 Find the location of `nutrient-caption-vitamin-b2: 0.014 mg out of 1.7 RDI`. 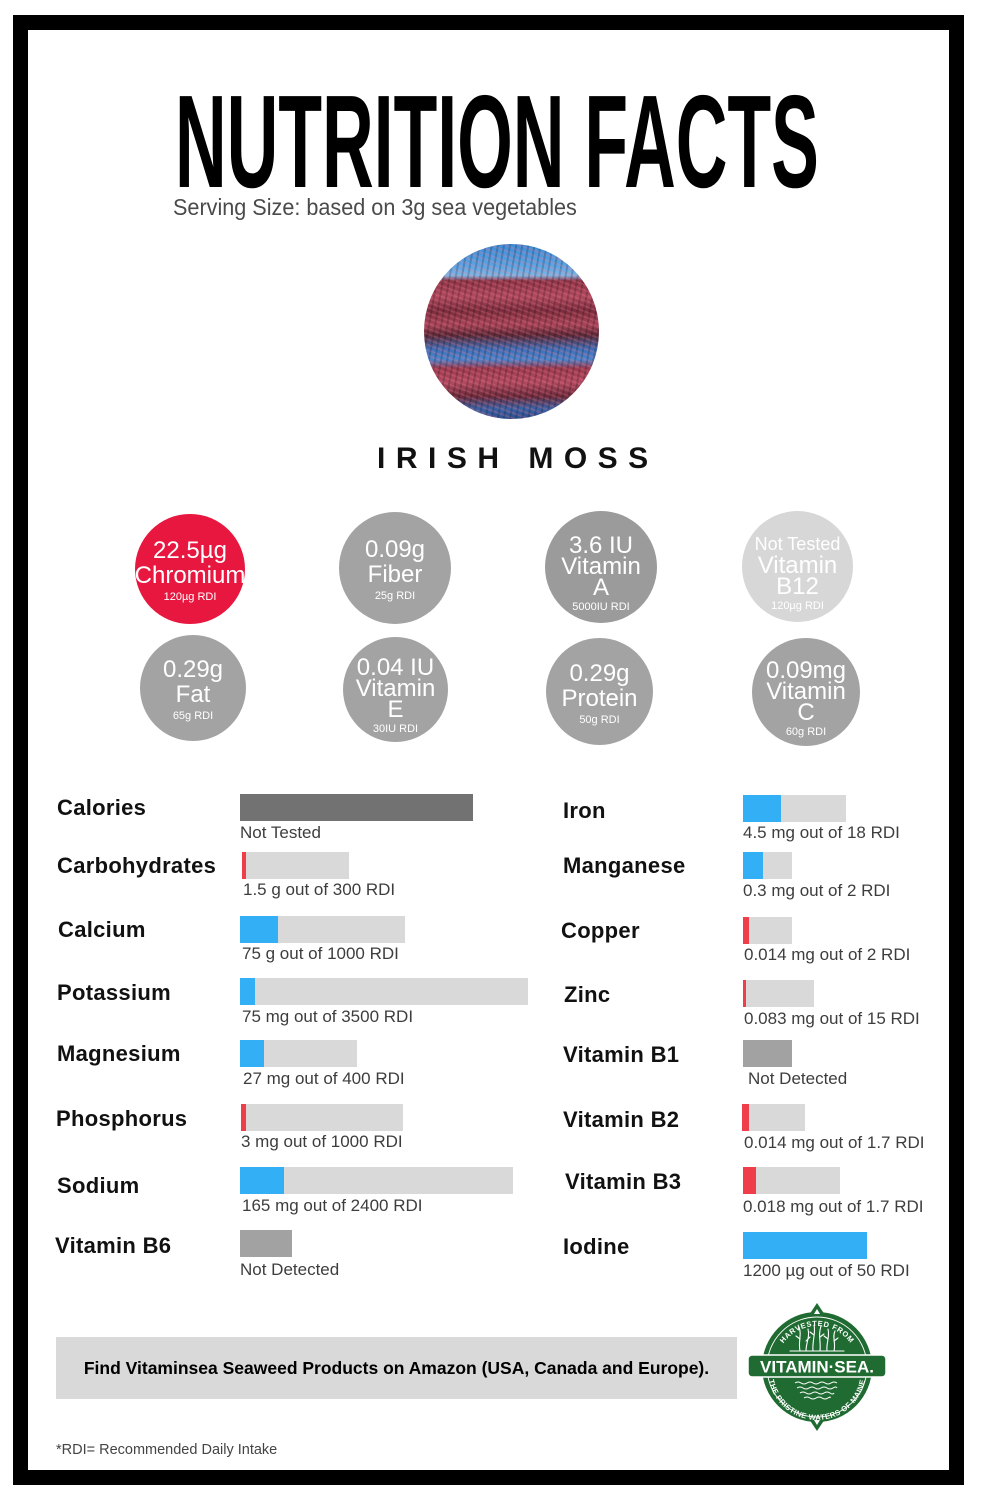

nutrient-caption-vitamin-b2: 0.014 mg out of 1.7 RDI is located at coordinates (834, 1142).